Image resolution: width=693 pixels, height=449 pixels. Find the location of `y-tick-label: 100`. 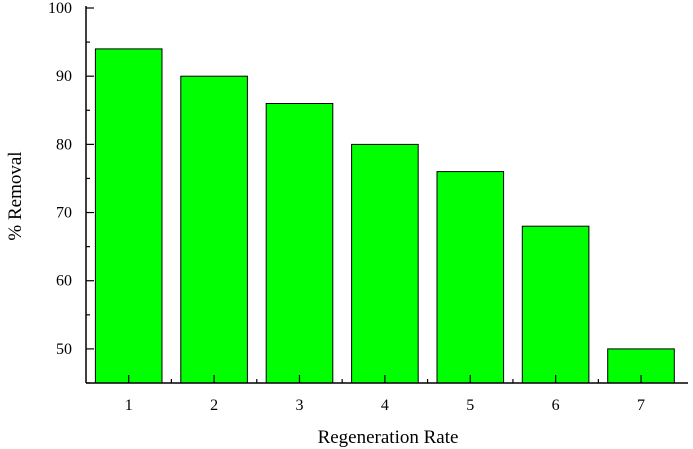

y-tick-label: 100 is located at coordinates (60, 8).